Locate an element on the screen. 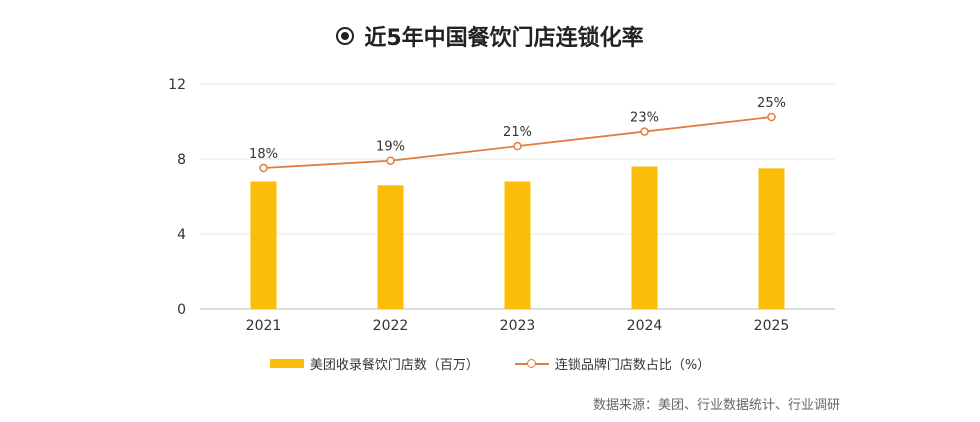 This screenshot has width=980, height=422. x-tick-label: 2023 is located at coordinates (518, 326).